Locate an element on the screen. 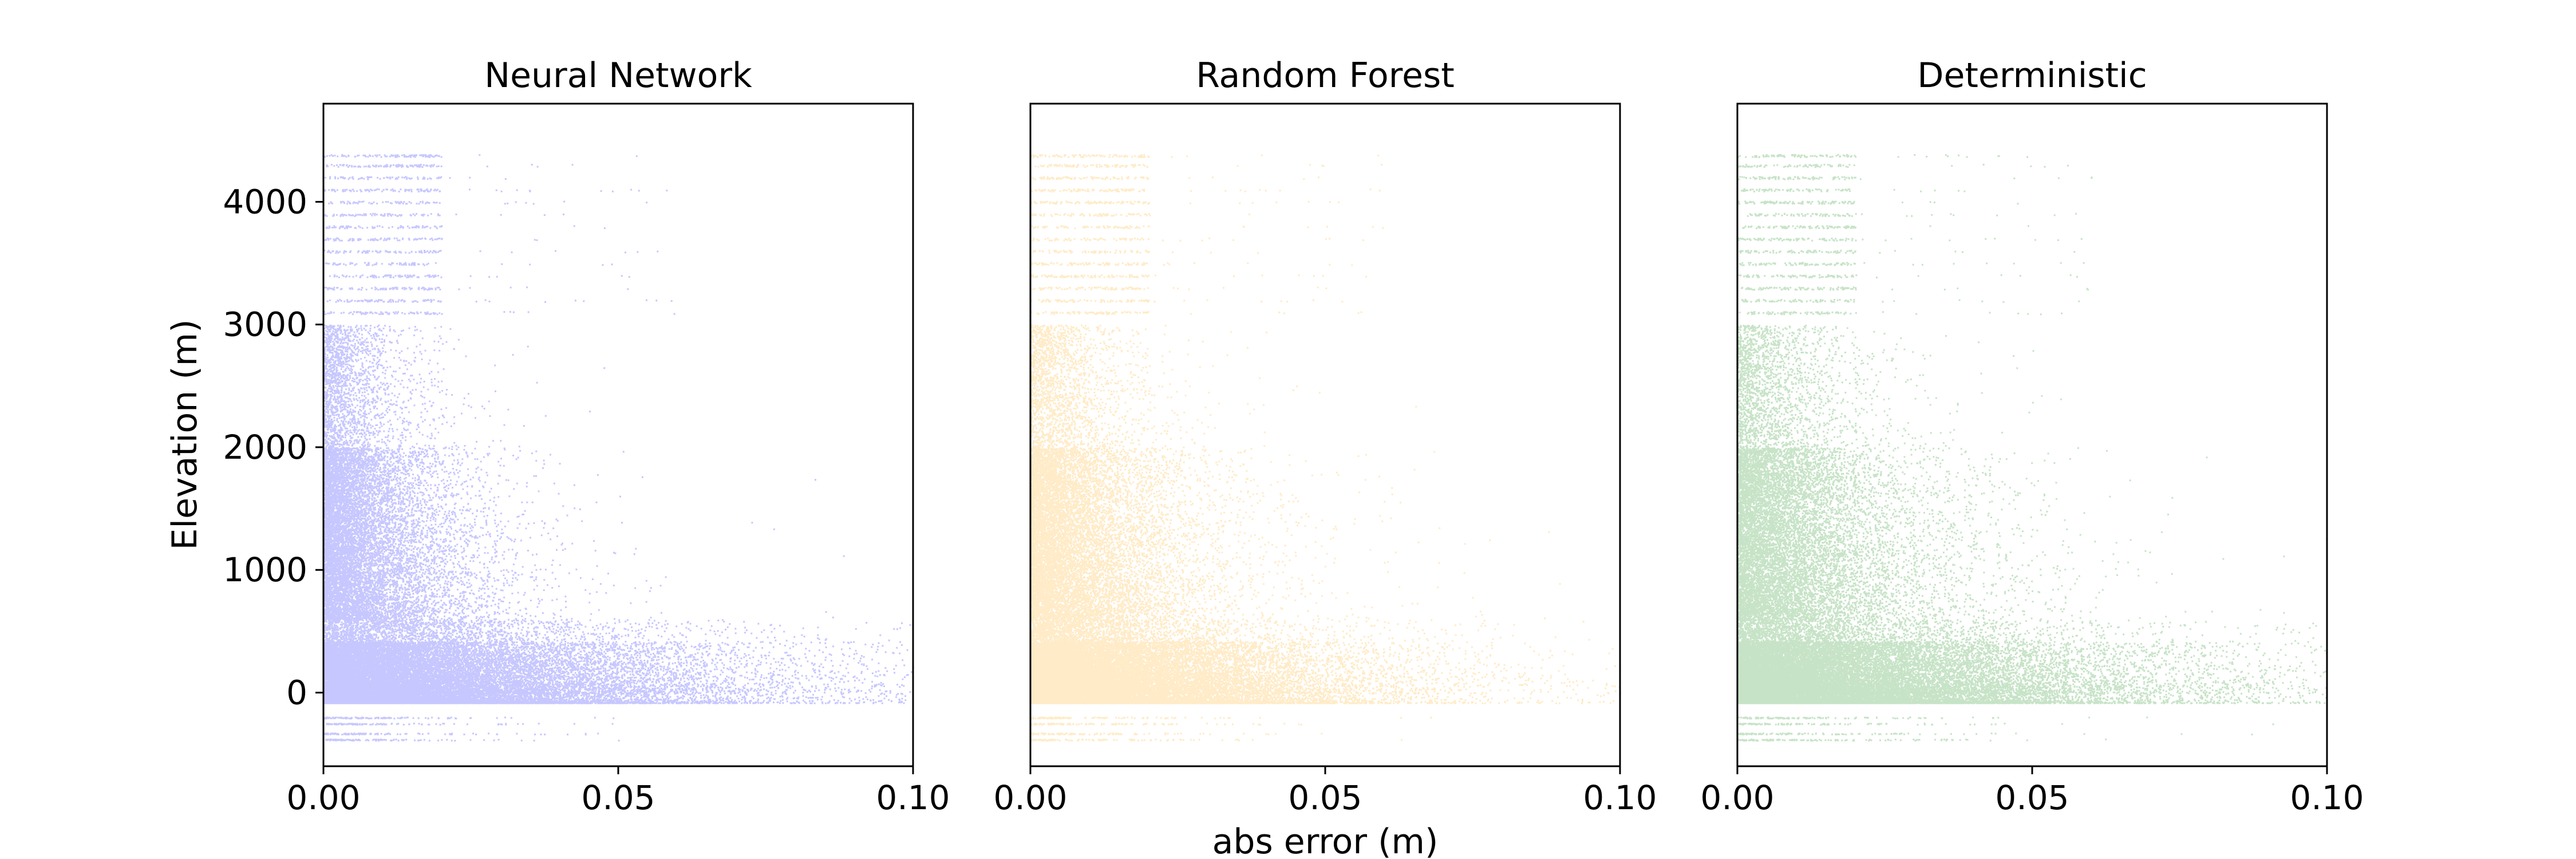  y-tick-label: 1000 is located at coordinates (265, 569).